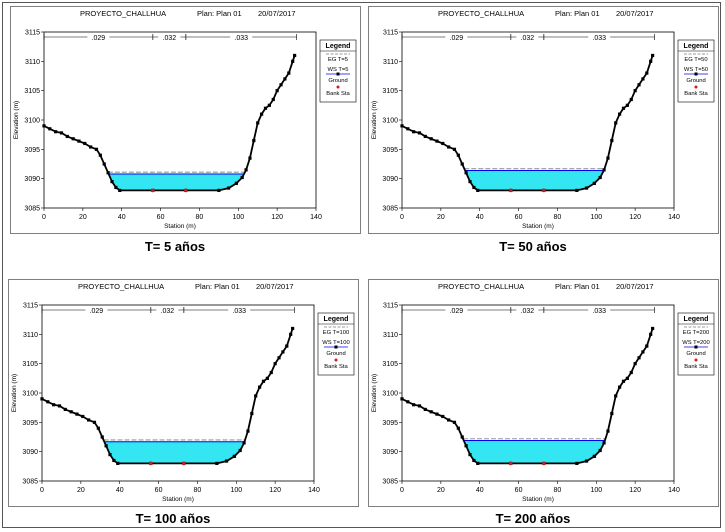 Image resolution: width=725 pixels, height=532 pixels. I want to click on x-tick-label: 80, so click(200, 217).